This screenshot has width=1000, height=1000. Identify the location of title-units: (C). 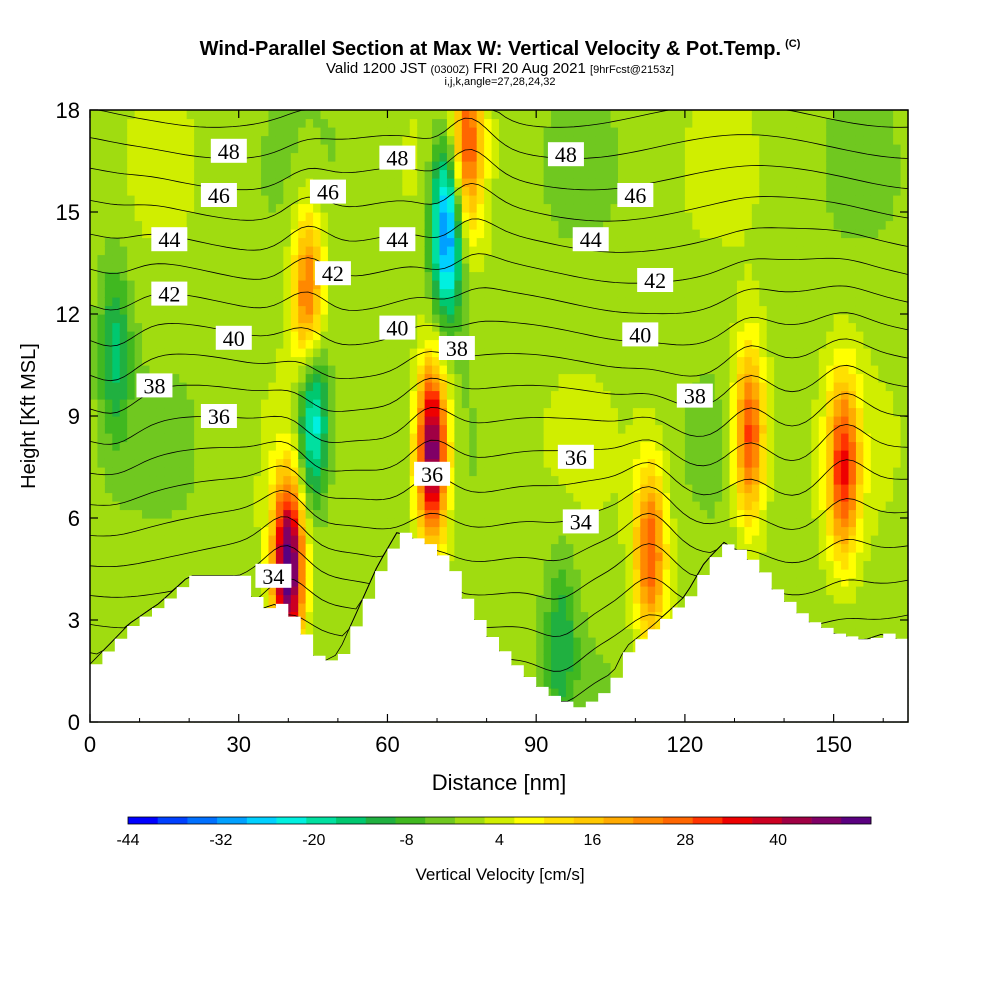
(793, 44).